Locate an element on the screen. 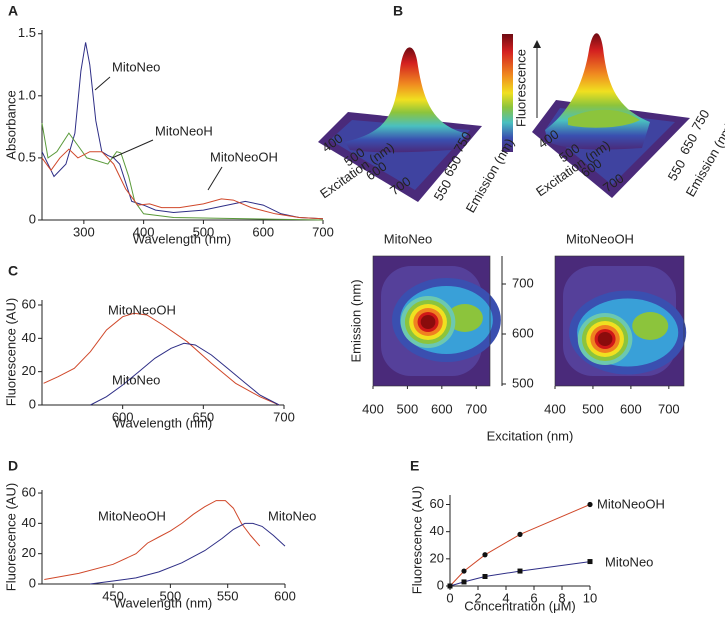 The width and height of the screenshot is (725, 621). y-tick-label: 500 is located at coordinates (523, 382).